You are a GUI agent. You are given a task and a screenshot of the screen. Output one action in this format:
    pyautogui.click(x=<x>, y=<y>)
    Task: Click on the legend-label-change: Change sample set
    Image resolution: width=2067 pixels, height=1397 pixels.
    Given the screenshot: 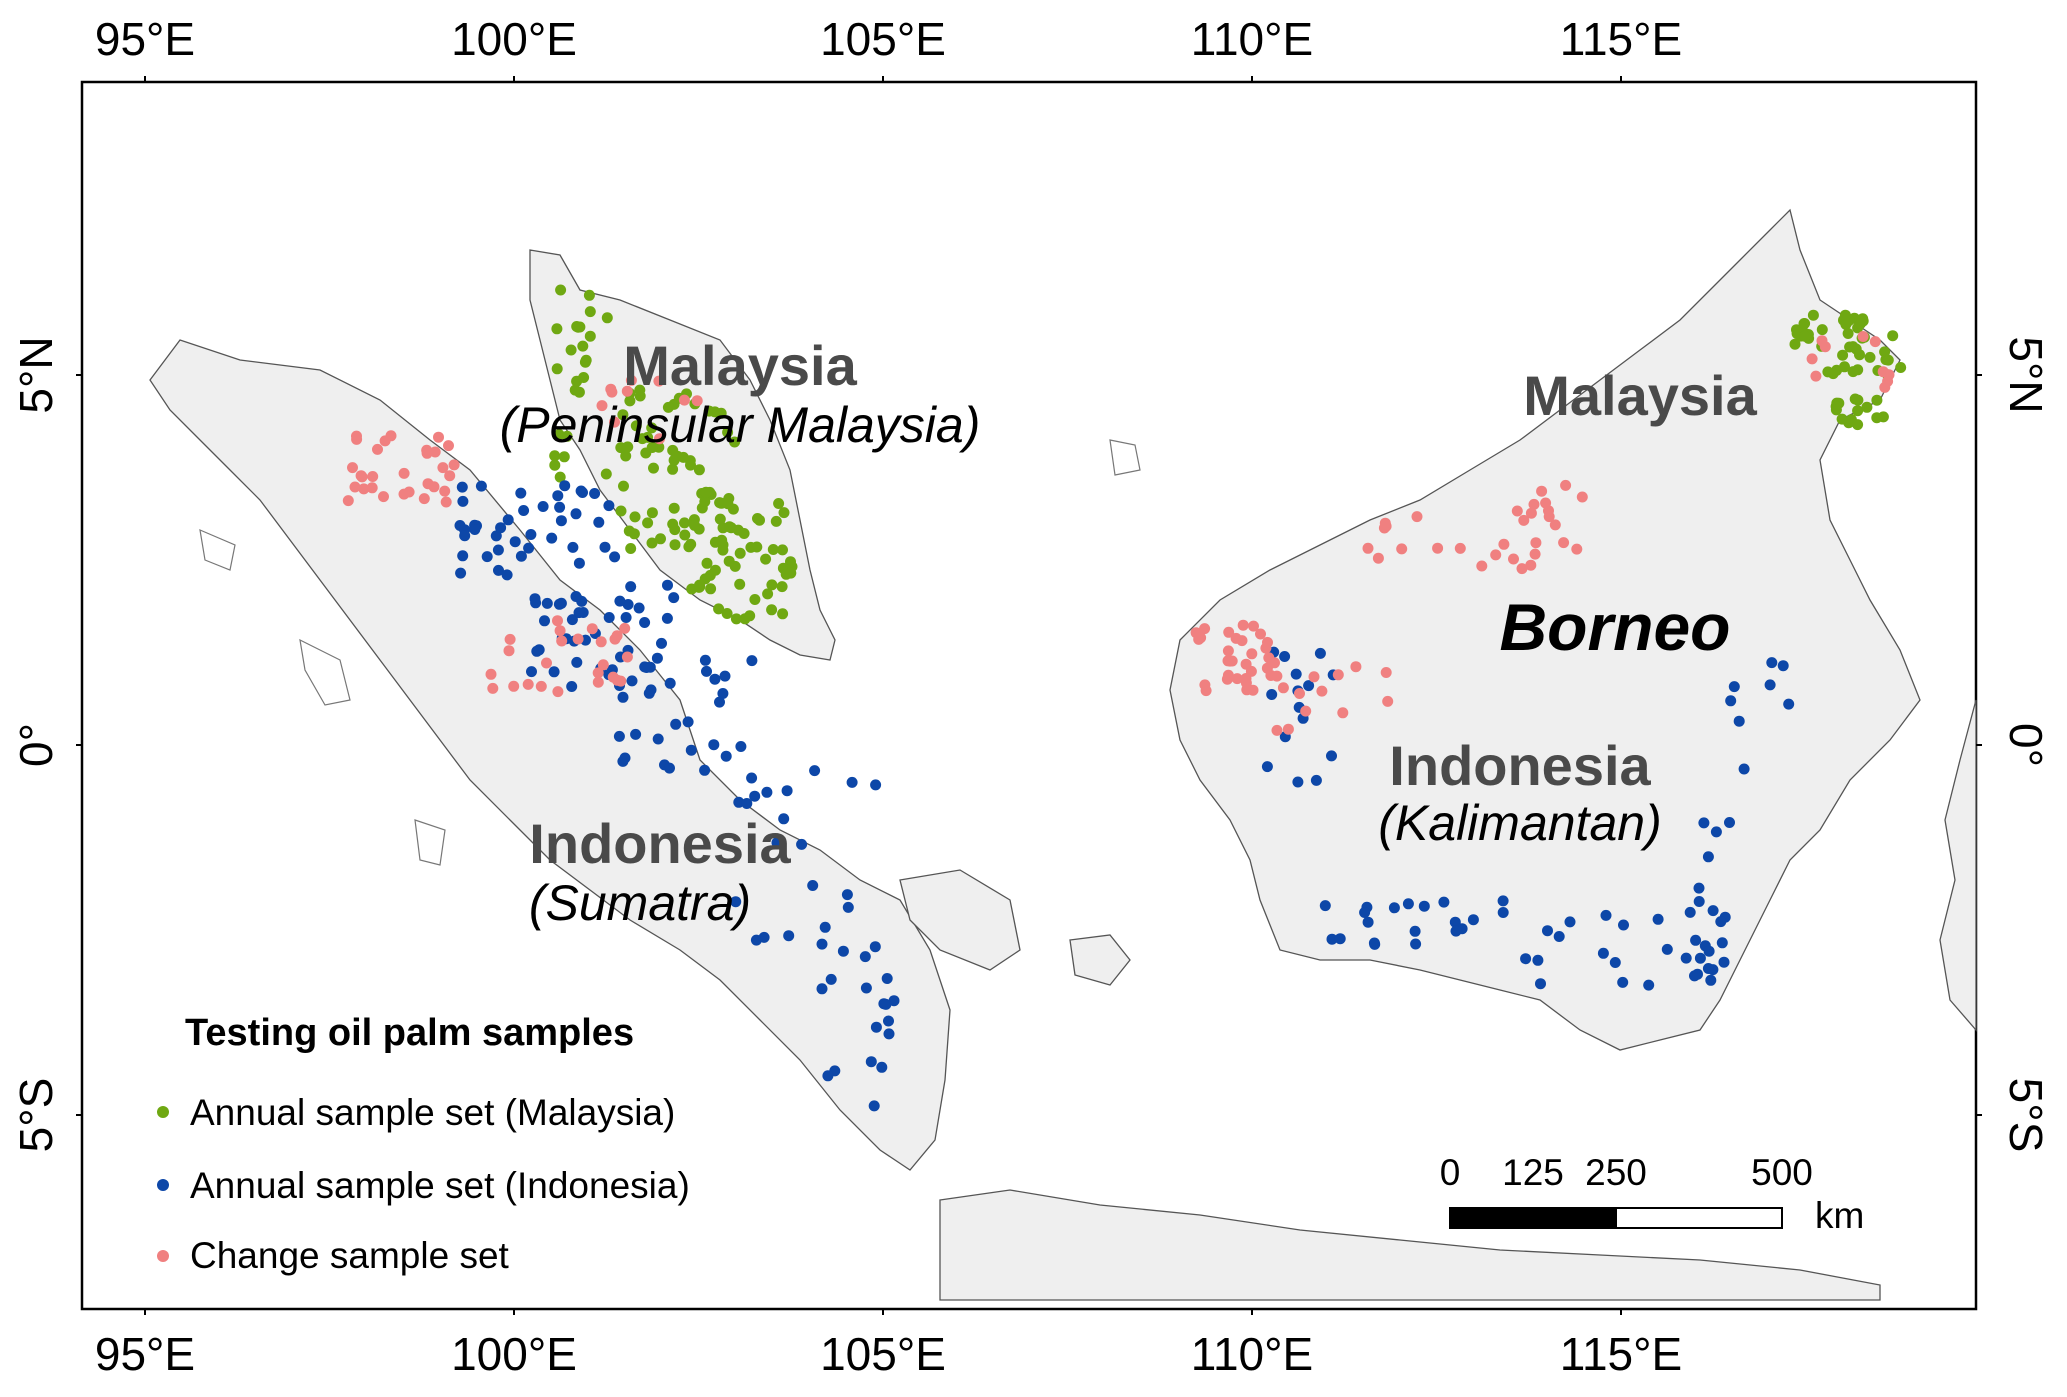 What is the action you would take?
    pyautogui.click(x=350, y=1255)
    